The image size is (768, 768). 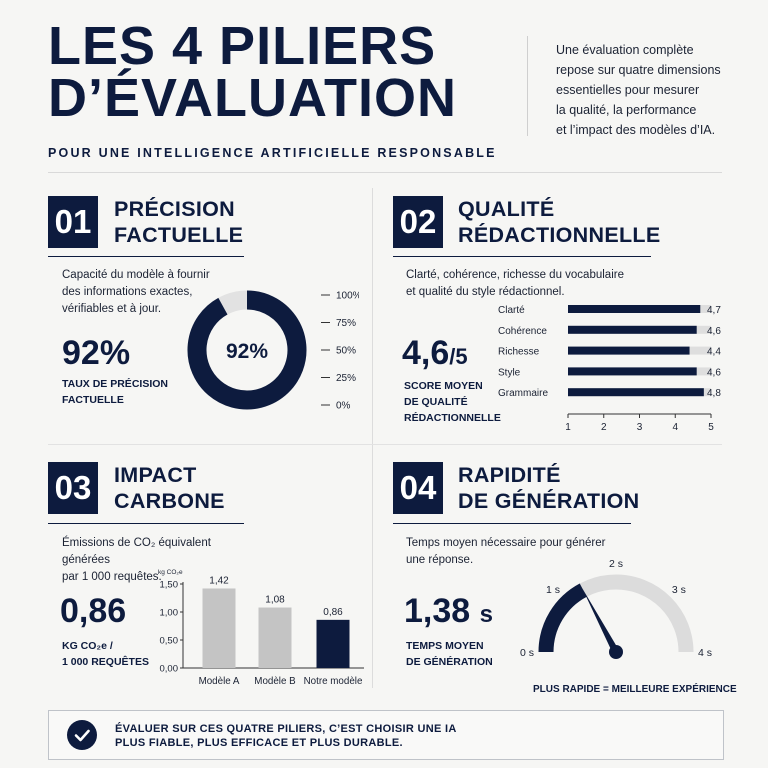 What do you see at coordinates (636, 130) in the screenshot?
I see `intro-line: et l’impact des modèles d’IA.` at bounding box center [636, 130].